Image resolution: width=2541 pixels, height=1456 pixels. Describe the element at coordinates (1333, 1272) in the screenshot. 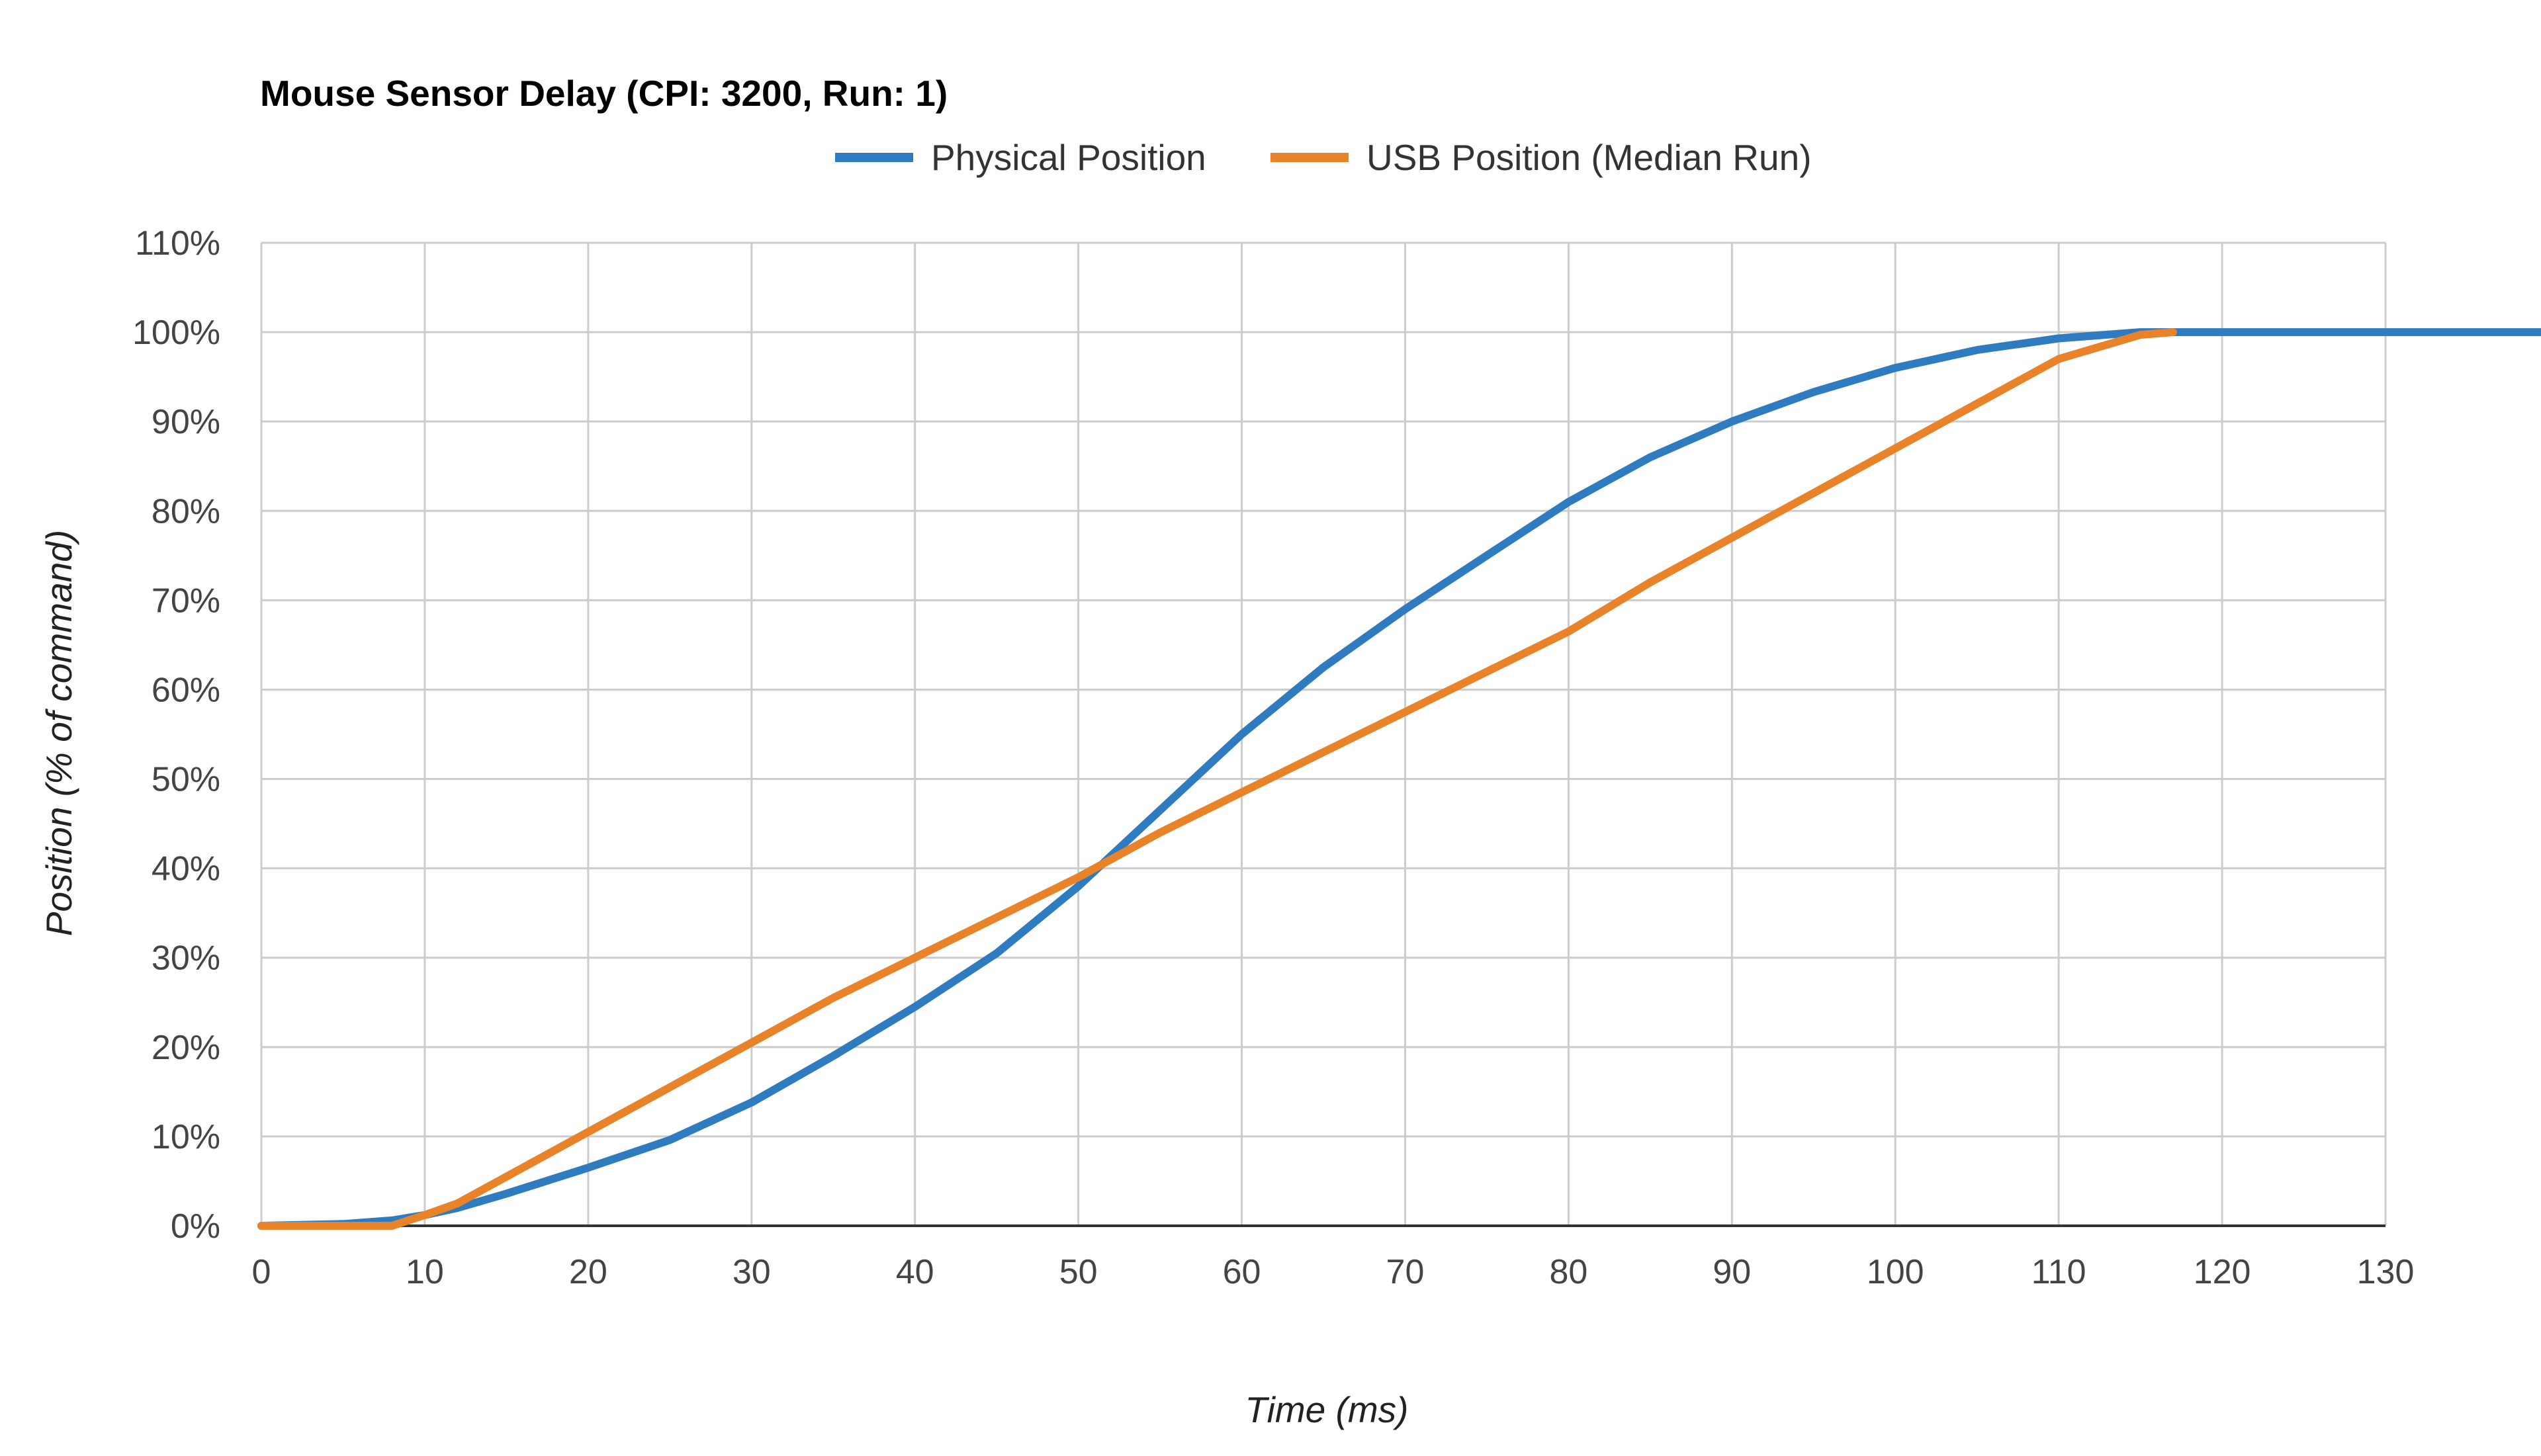

I see `x-axis-tick-labels: 0 10 20 30 40 50 60 70 80 90 100 110 120 130` at that location.